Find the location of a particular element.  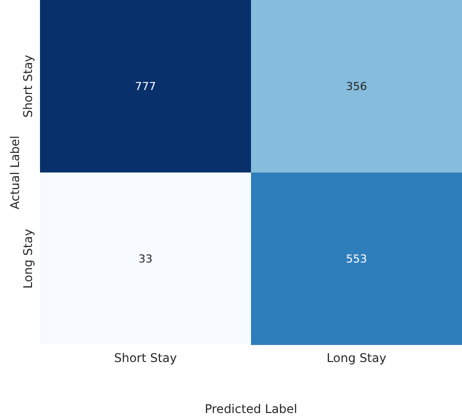

y-axis-title: Actual Label is located at coordinates (15, 173).